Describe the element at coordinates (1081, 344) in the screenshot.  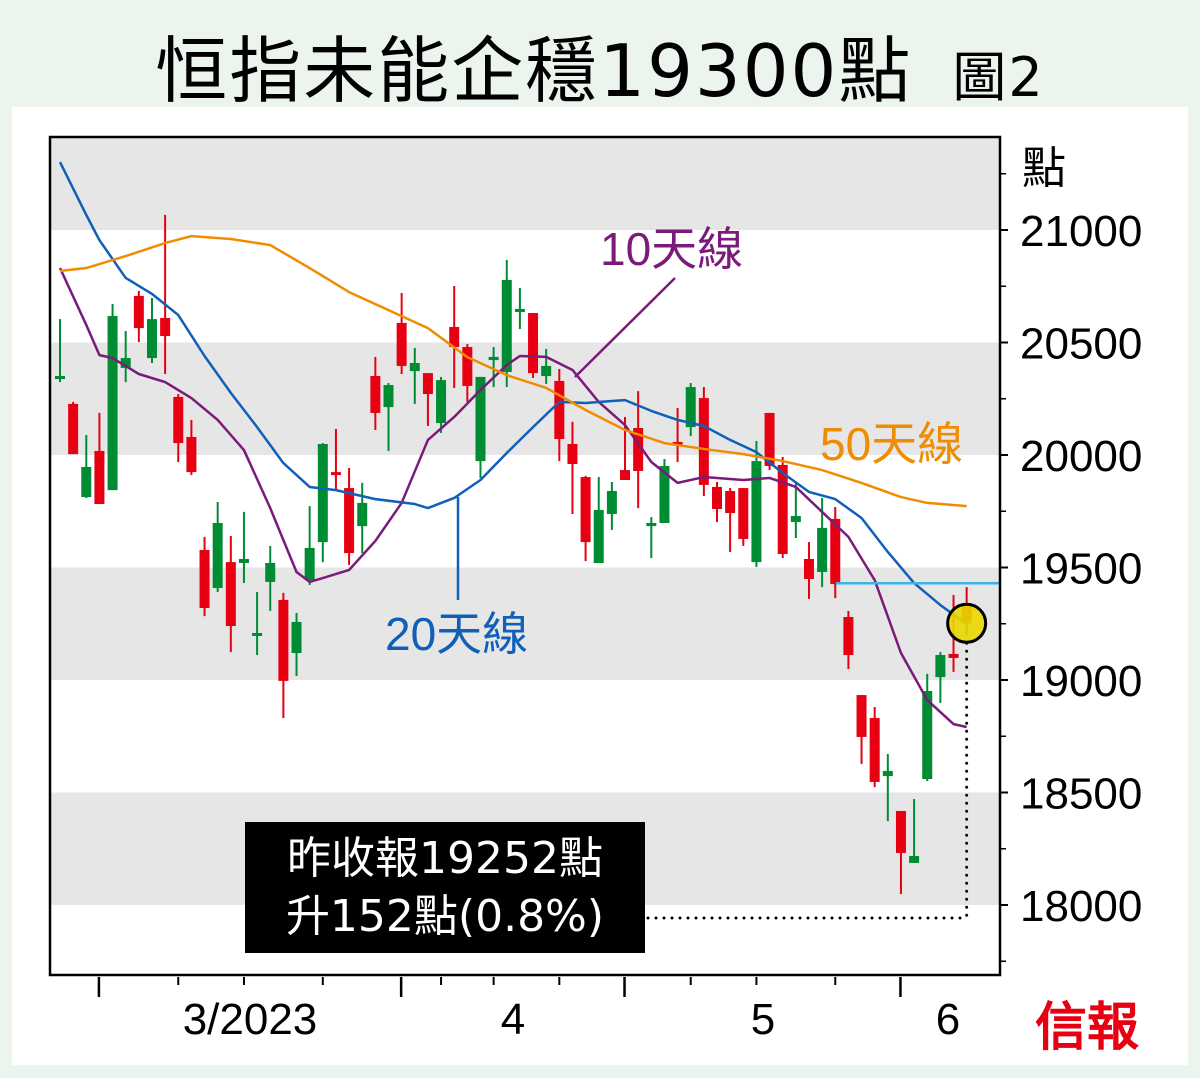
I see `y-tick-label: 20500` at that location.